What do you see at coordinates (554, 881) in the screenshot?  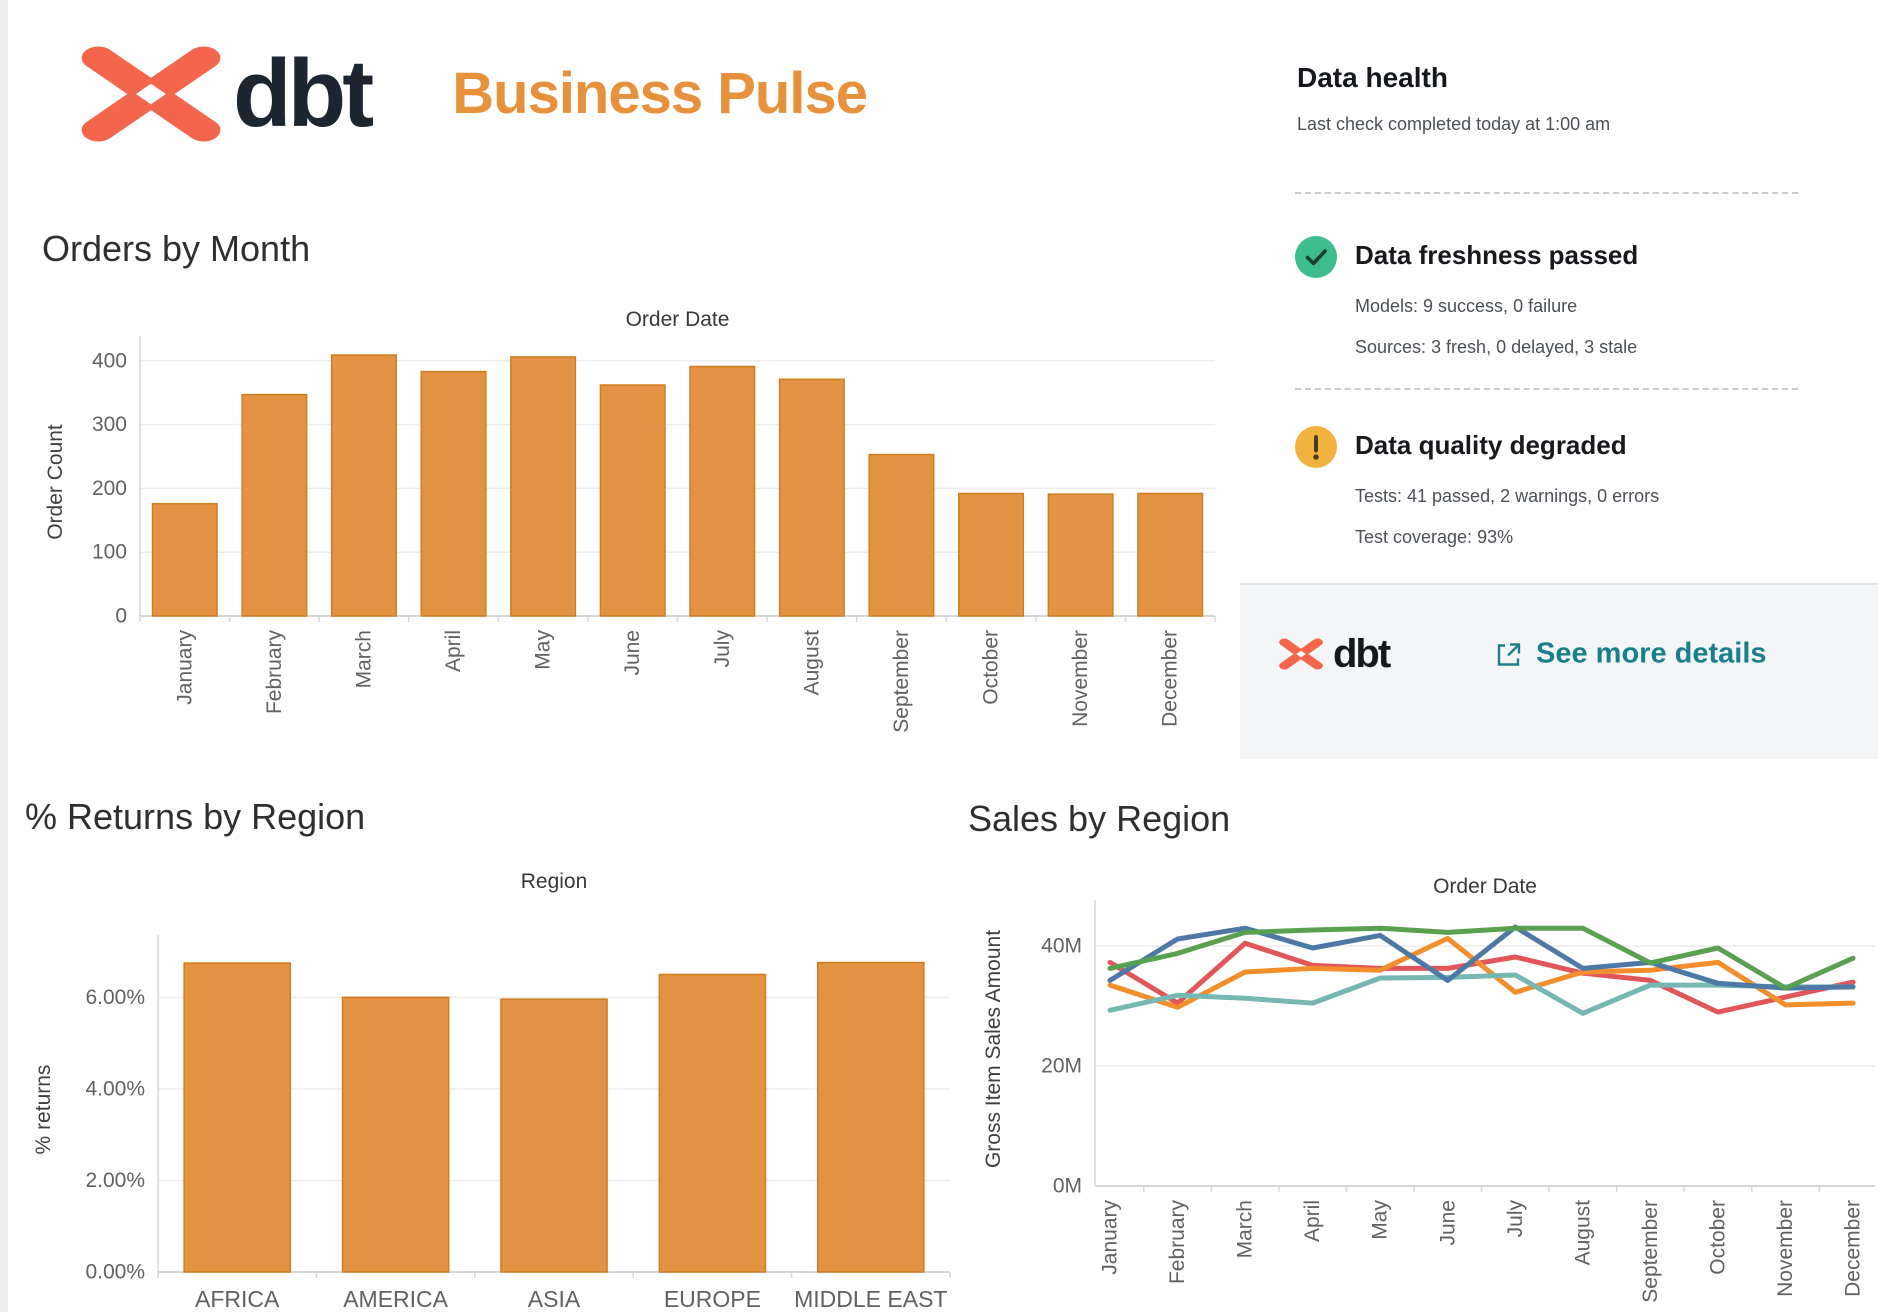 I see `svg-text: Region` at bounding box center [554, 881].